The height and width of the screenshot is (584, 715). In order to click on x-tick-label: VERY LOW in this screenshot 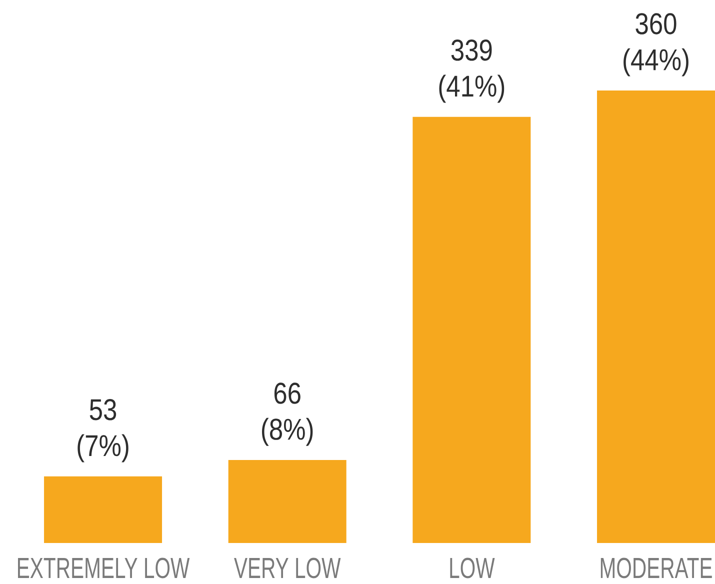, I will do `click(287, 568)`.